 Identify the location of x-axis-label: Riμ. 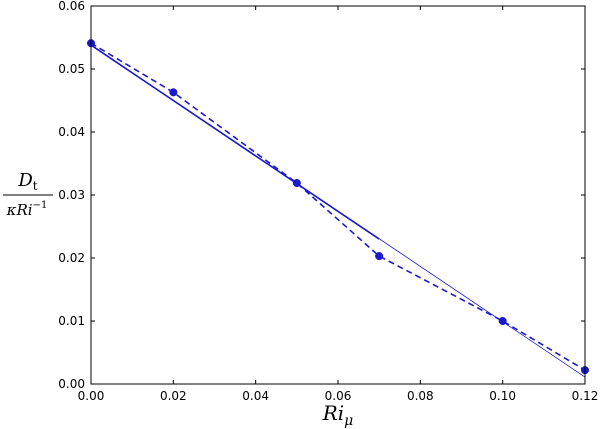
(338, 415).